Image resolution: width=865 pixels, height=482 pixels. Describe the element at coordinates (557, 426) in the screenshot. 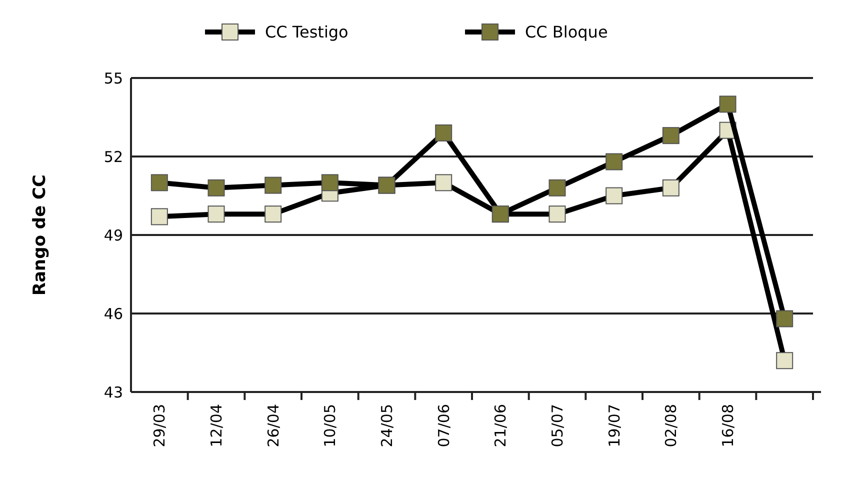

I see `x-tick-label: 05/07` at that location.